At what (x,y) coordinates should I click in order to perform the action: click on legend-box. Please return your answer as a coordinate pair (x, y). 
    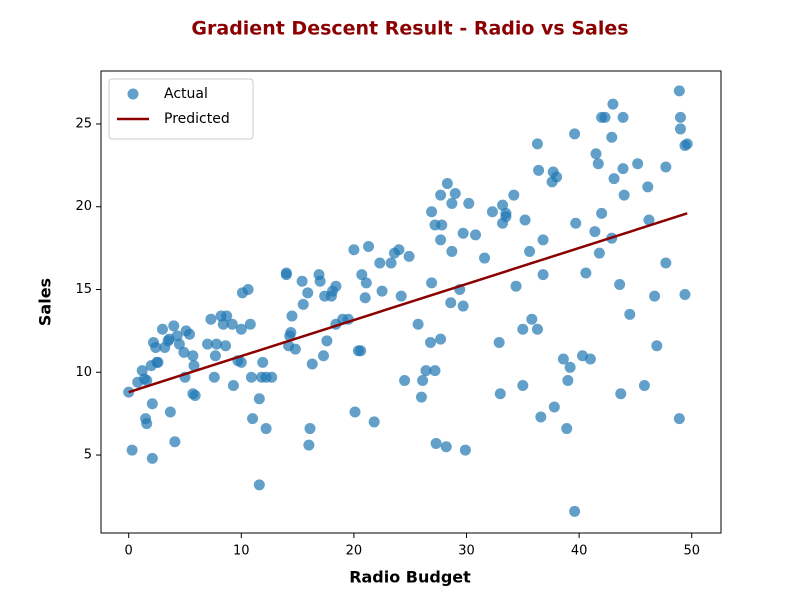
    Looking at the image, I should click on (181, 109).